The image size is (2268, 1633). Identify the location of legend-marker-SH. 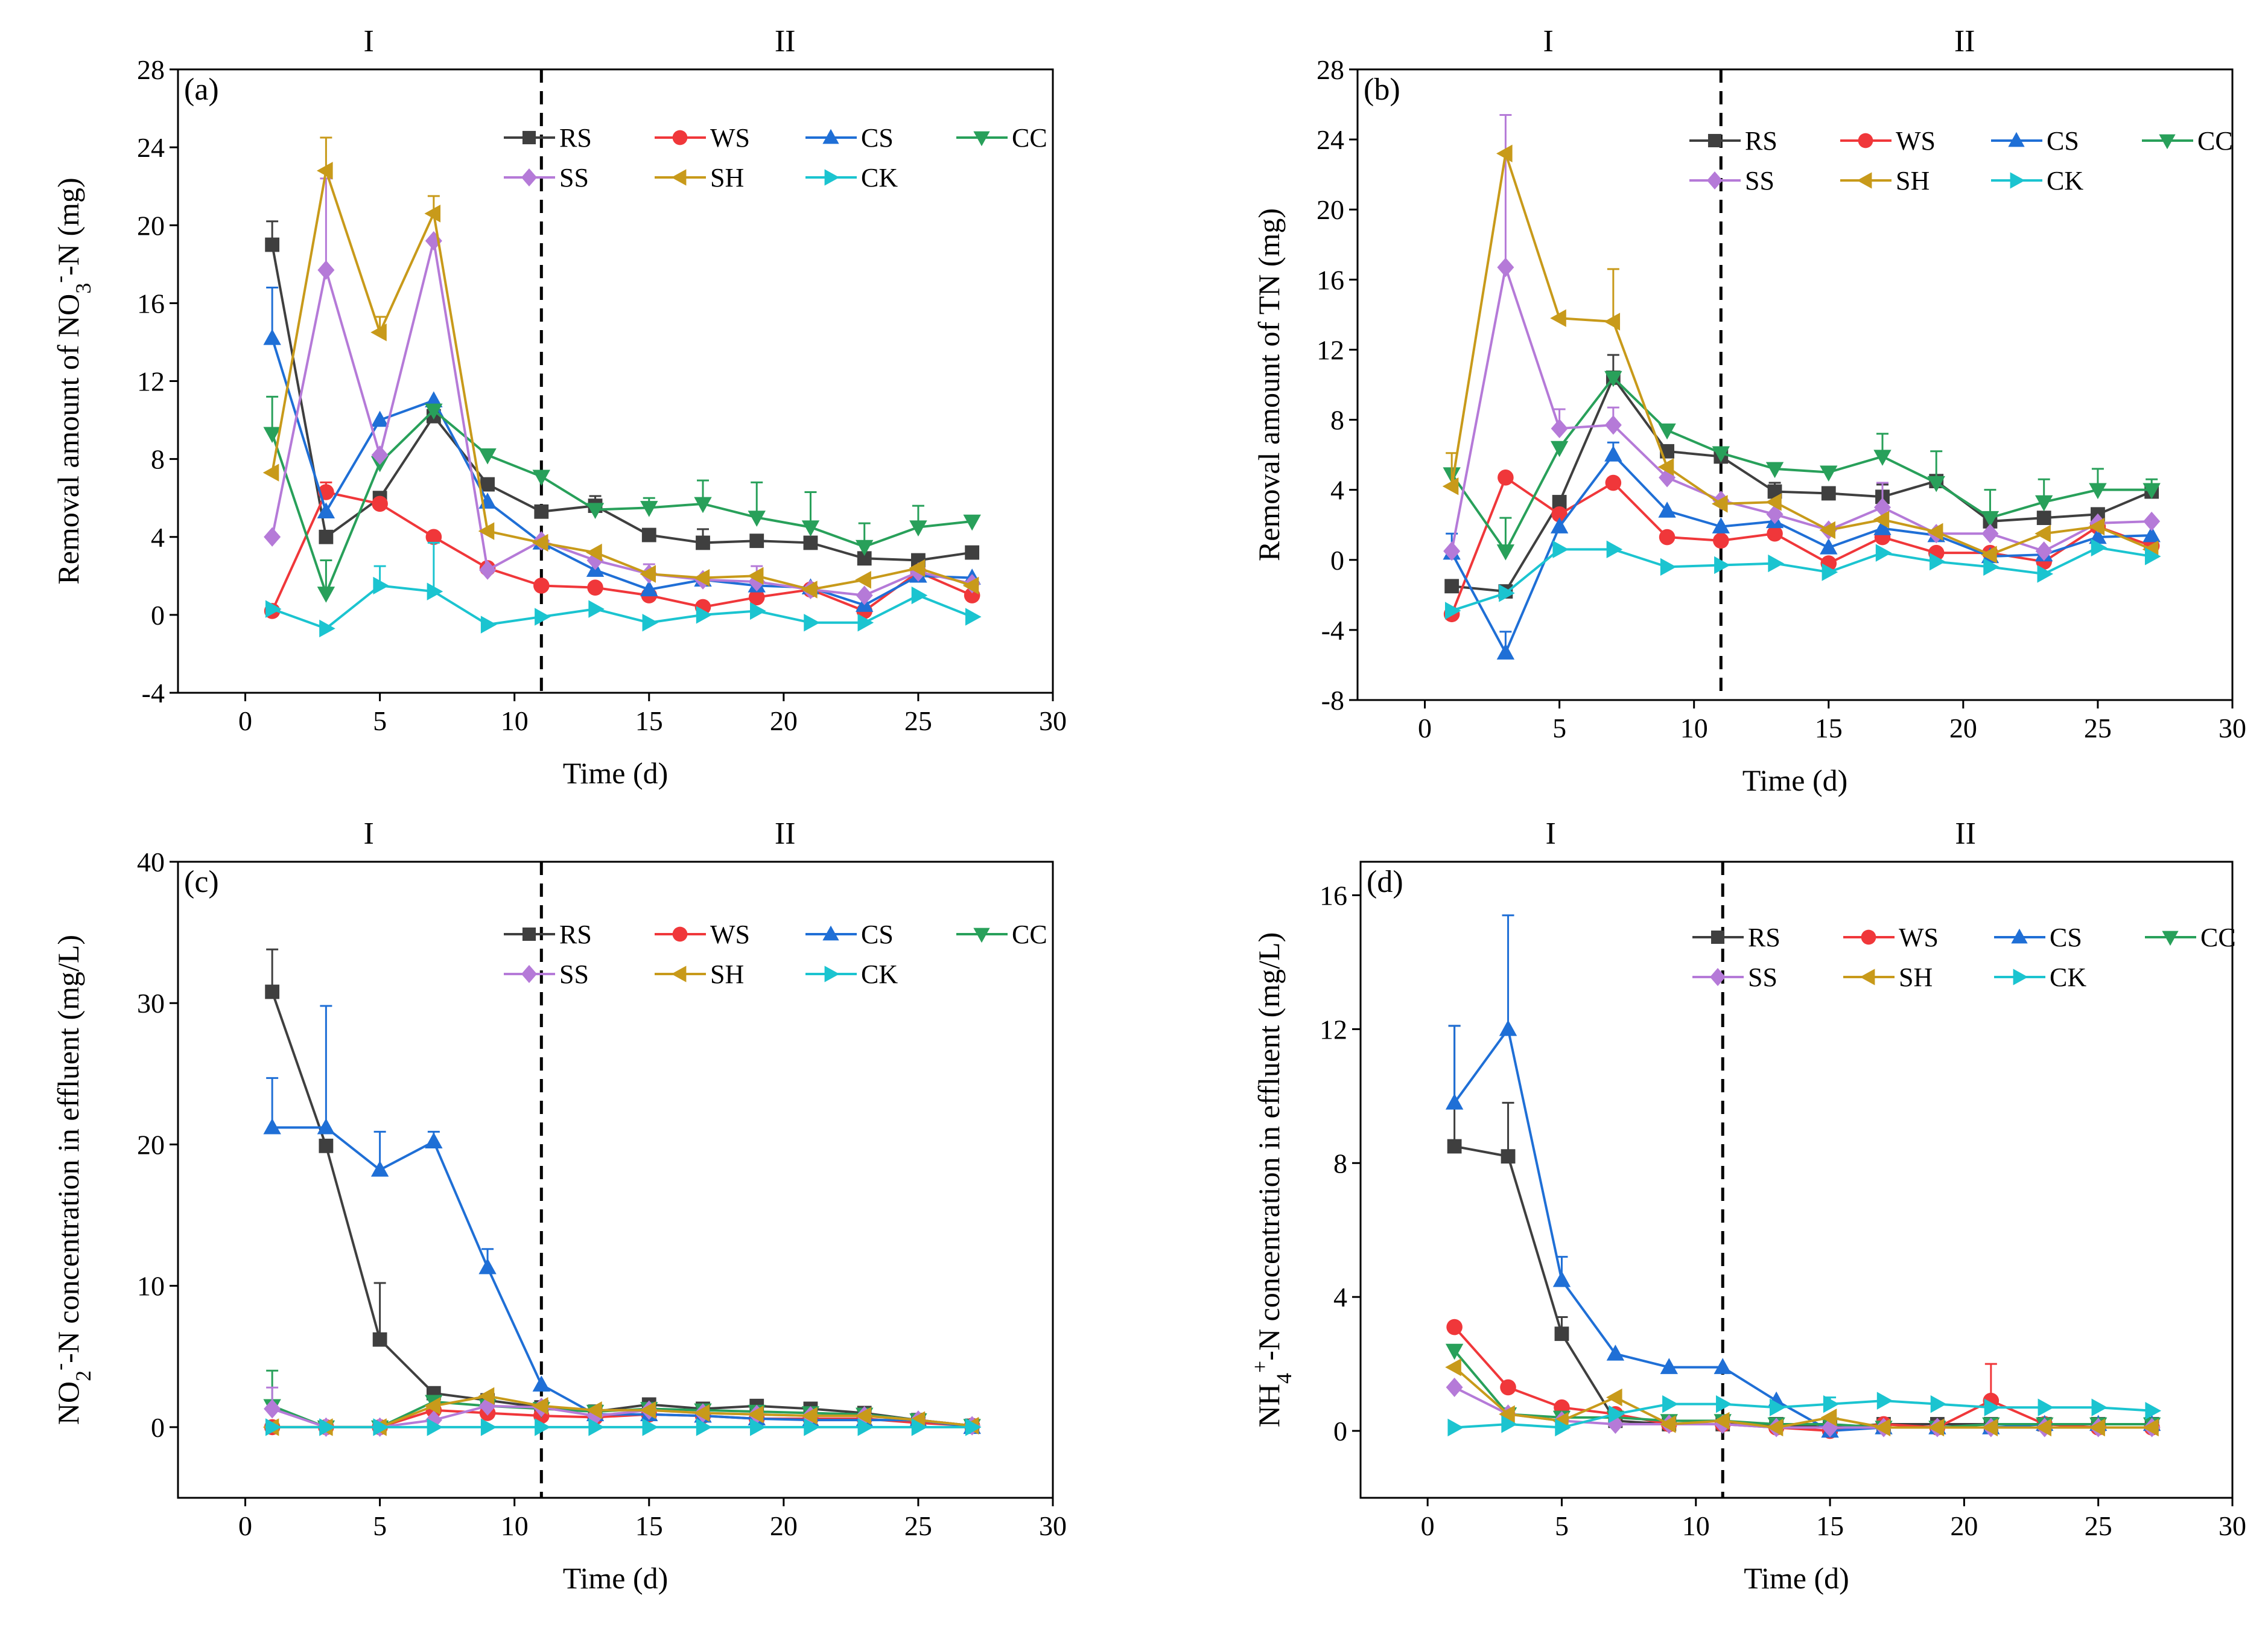
(1868, 977).